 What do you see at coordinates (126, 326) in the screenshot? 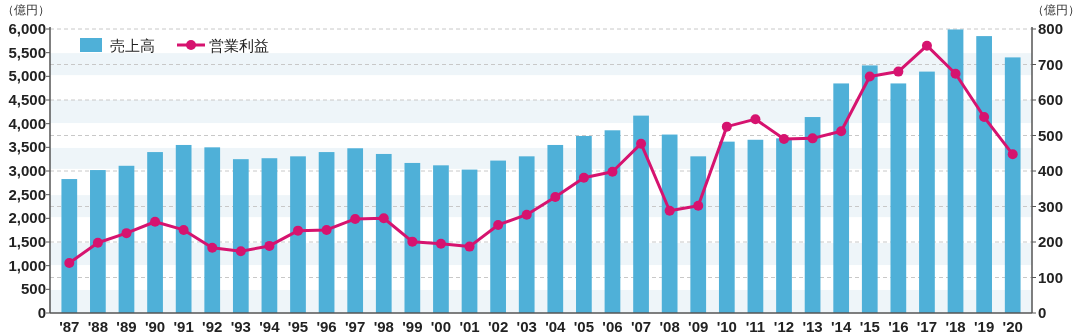
I see `x-tick-label: '89` at bounding box center [126, 326].